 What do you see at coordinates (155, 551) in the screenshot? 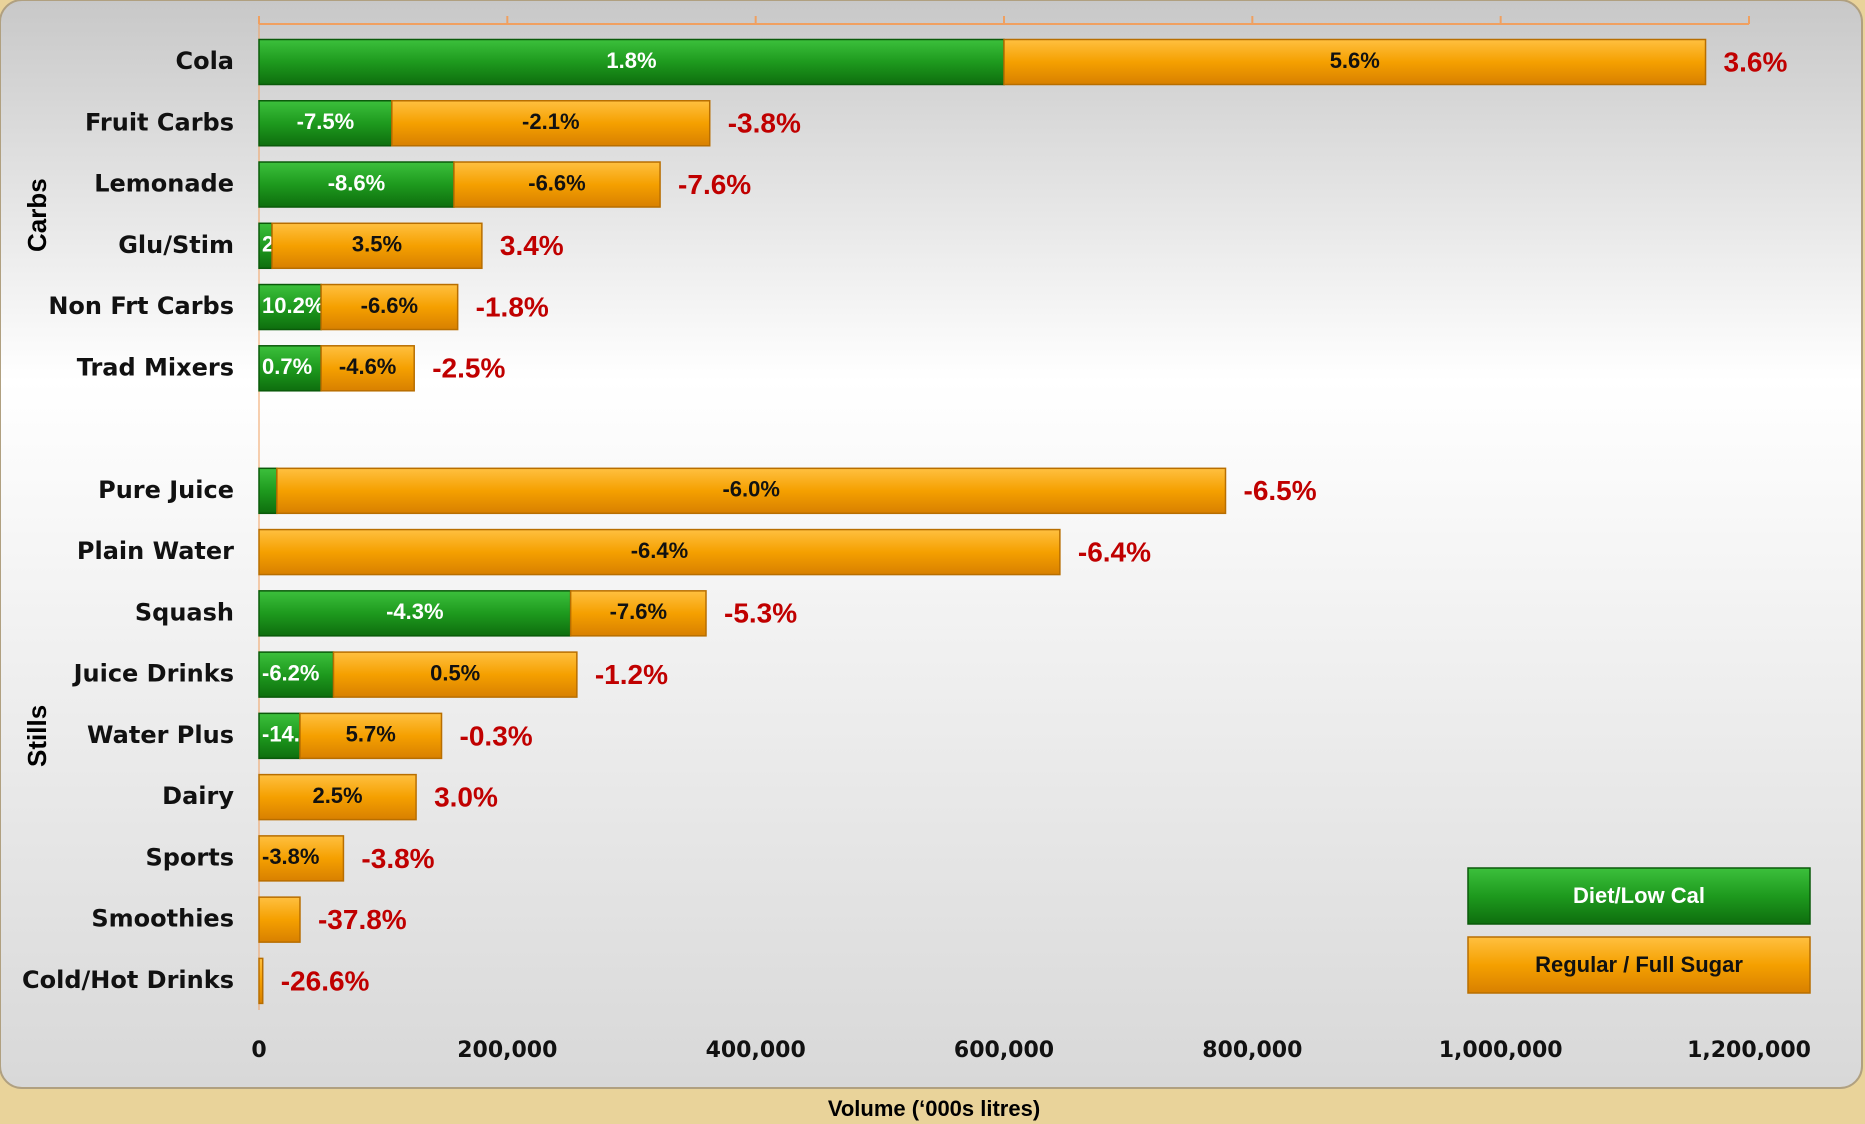
I see `category-label: Plain Water` at bounding box center [155, 551].